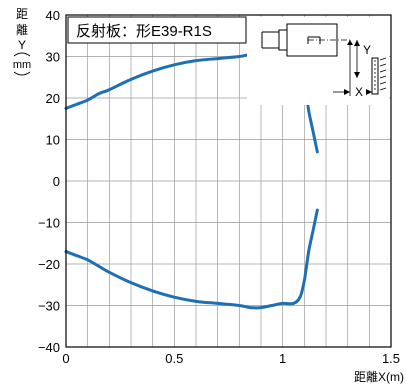 This screenshot has height=390, width=406. What do you see at coordinates (22, 30) in the screenshot?
I see `y-axis-label-char-2: 離` at bounding box center [22, 30].